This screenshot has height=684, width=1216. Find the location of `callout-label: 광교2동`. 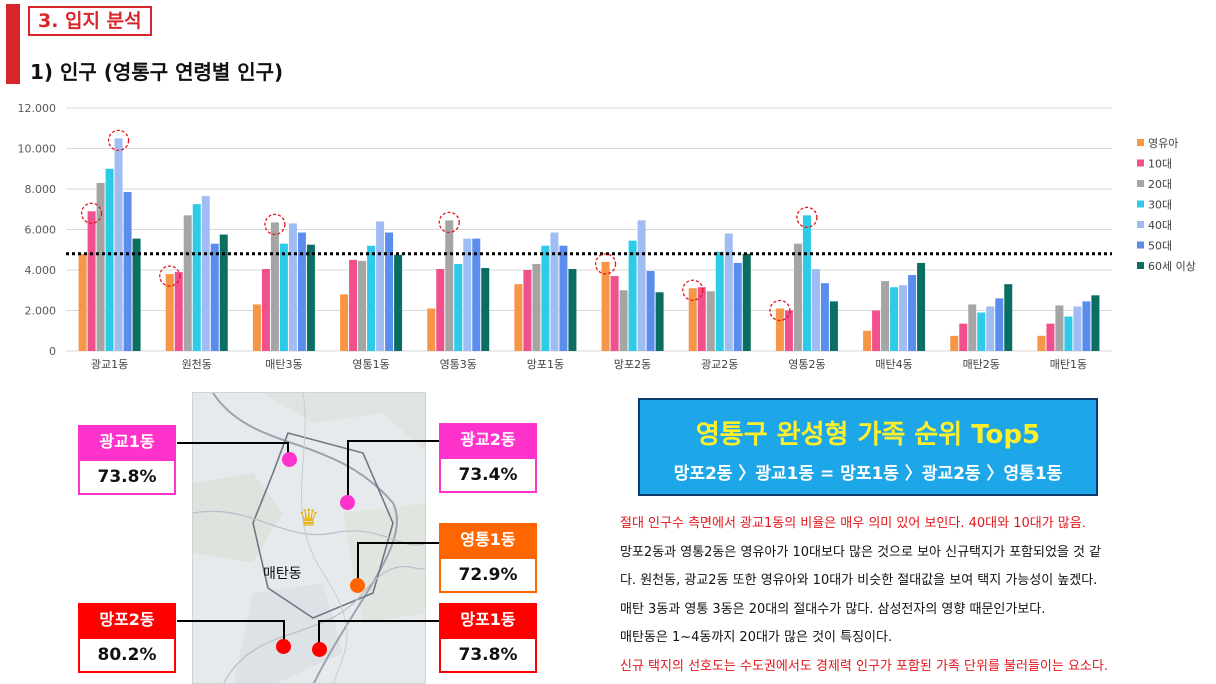

callout-label: 광교2동 is located at coordinates (488, 440).